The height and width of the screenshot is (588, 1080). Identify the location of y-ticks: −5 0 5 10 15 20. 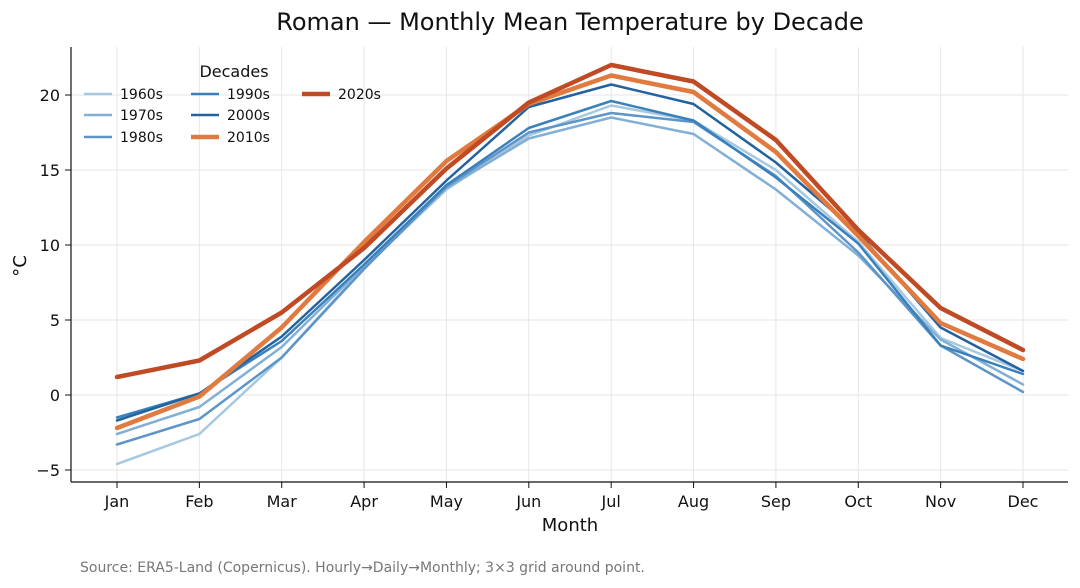
(53, 283).